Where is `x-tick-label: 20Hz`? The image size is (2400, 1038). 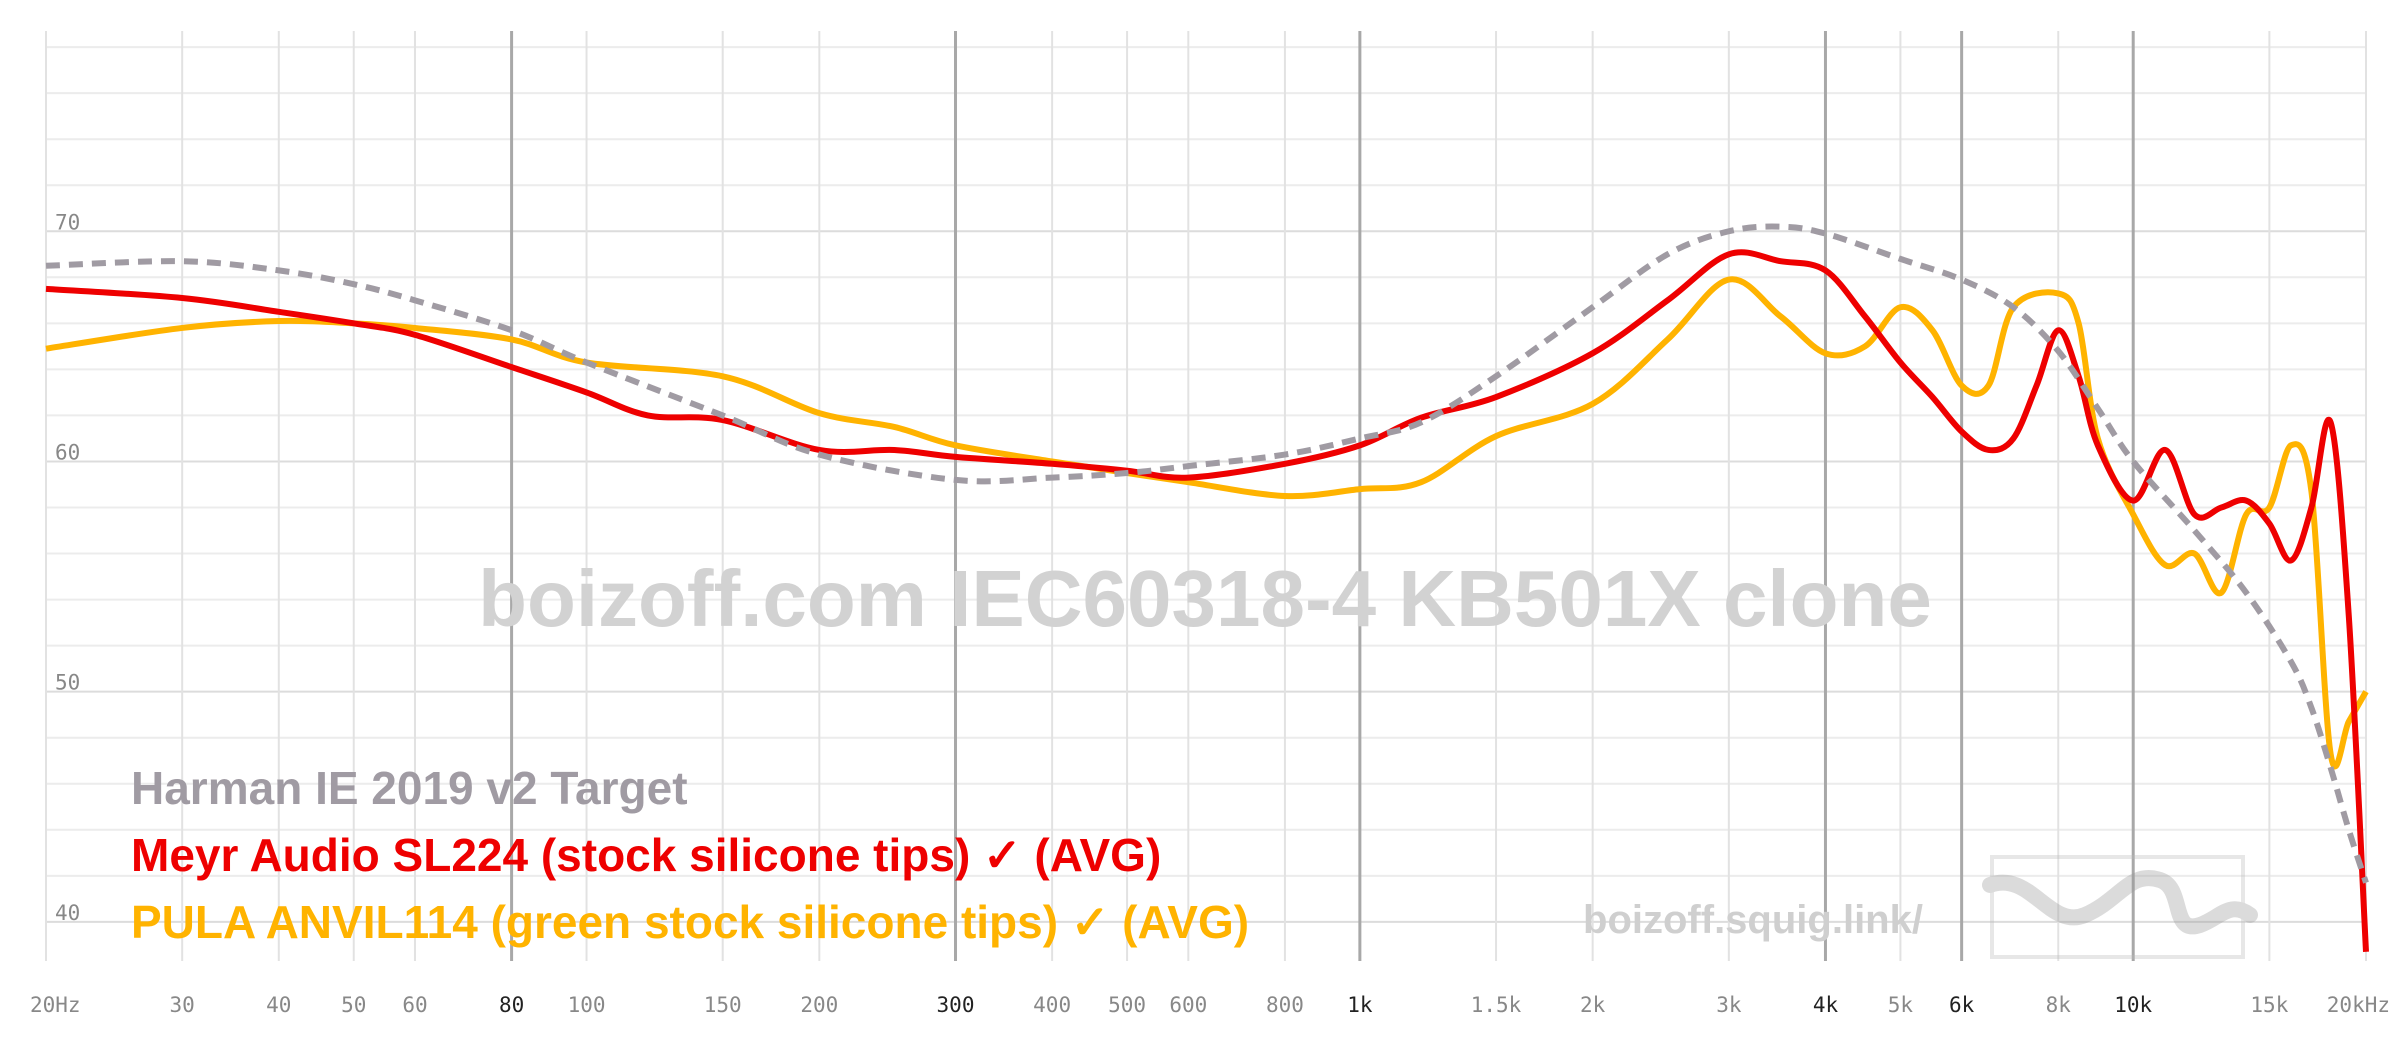 x-tick-label: 20Hz is located at coordinates (55, 1005).